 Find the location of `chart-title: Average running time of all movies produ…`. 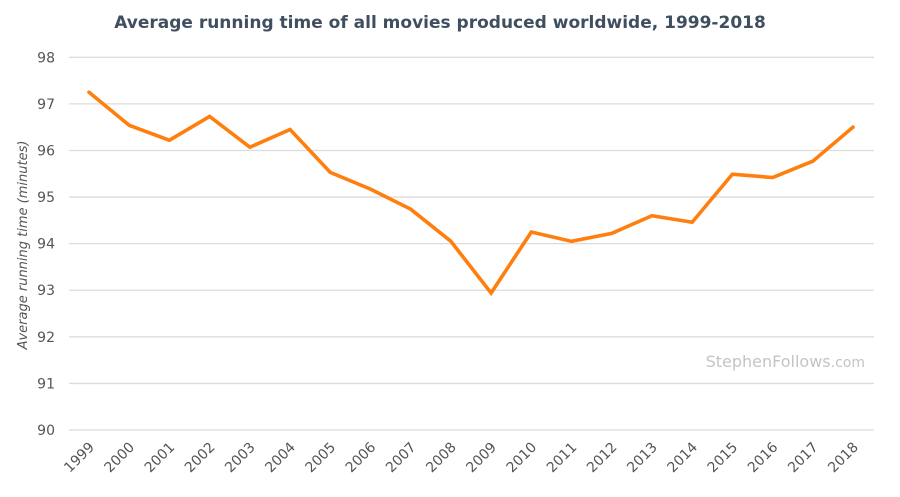

chart-title: Average running time of all movies produ… is located at coordinates (440, 23).